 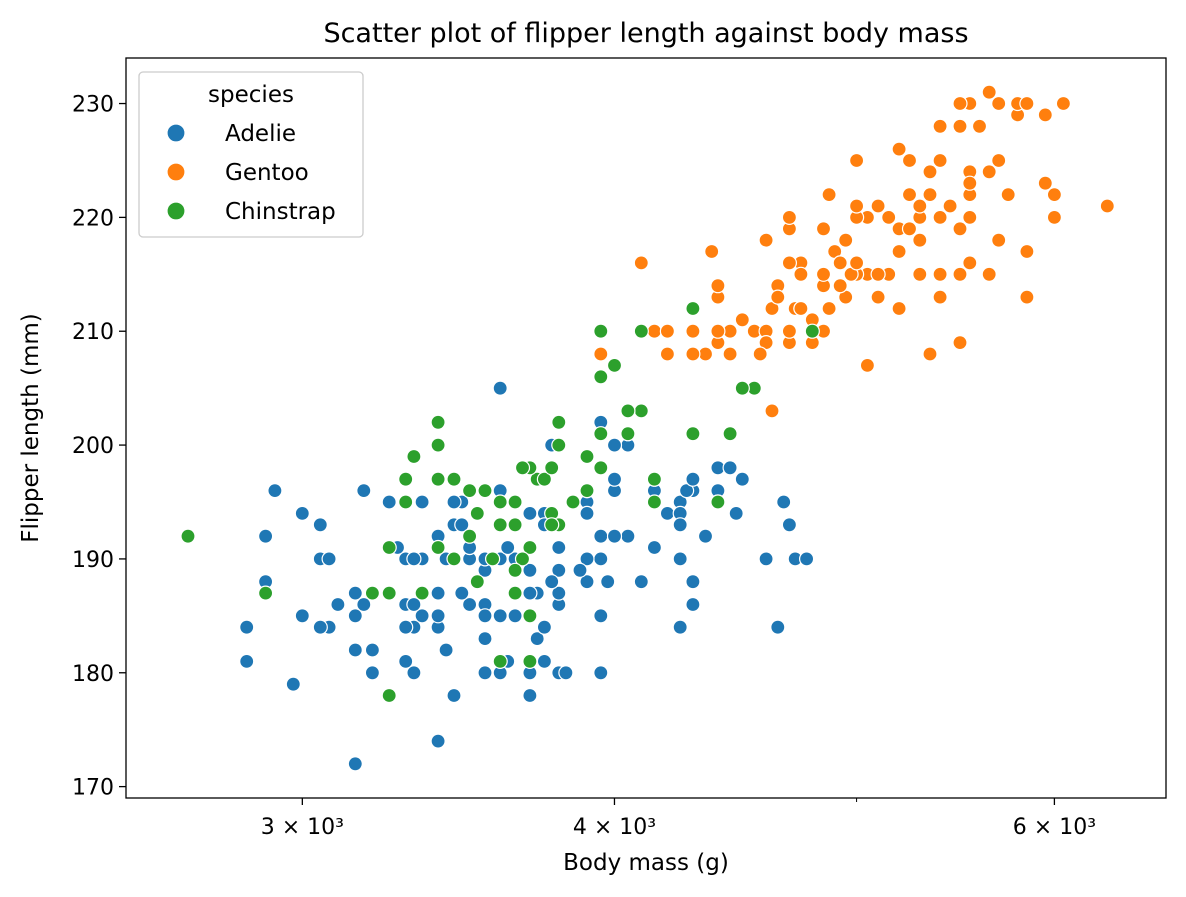 What do you see at coordinates (93, 446) in the screenshot?
I see `y-tick-label: 200` at bounding box center [93, 446].